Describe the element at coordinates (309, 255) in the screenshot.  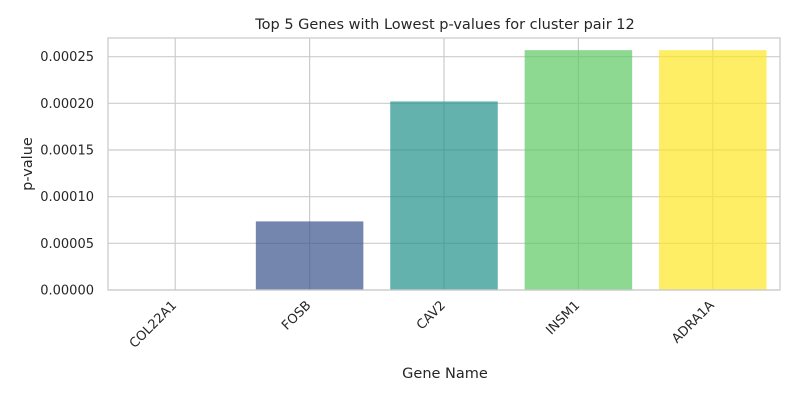
I see `bar-fosb` at that location.